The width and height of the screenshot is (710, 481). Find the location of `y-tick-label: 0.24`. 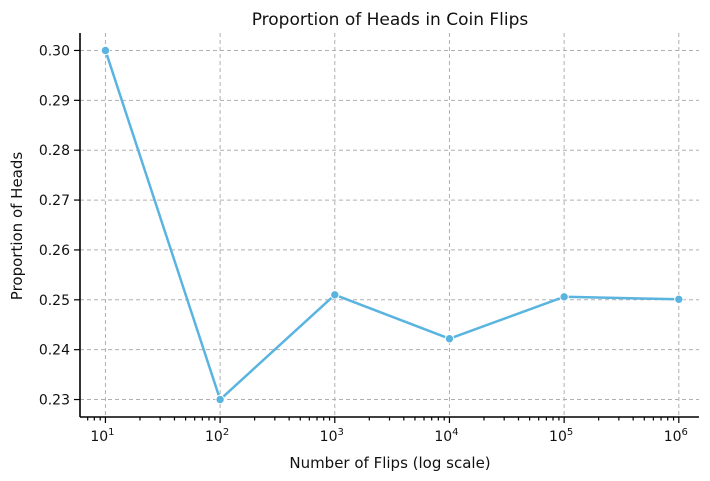

y-tick-label: 0.24 is located at coordinates (54, 351).